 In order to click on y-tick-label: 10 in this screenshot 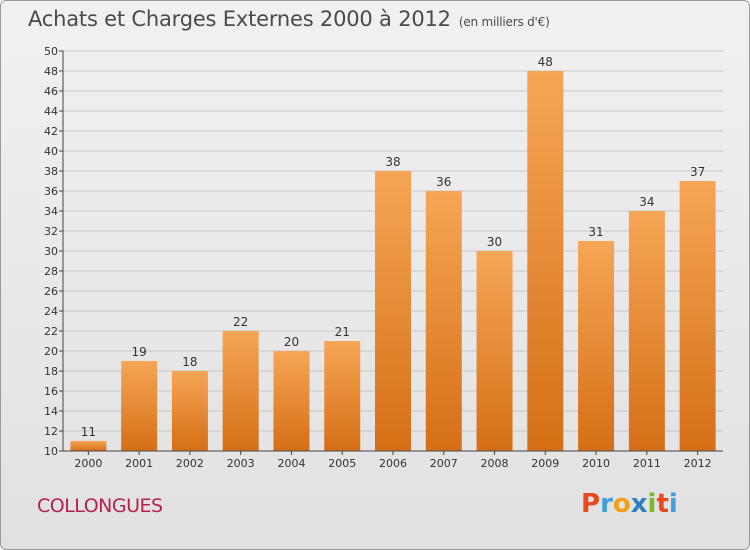, I will do `click(51, 451)`.